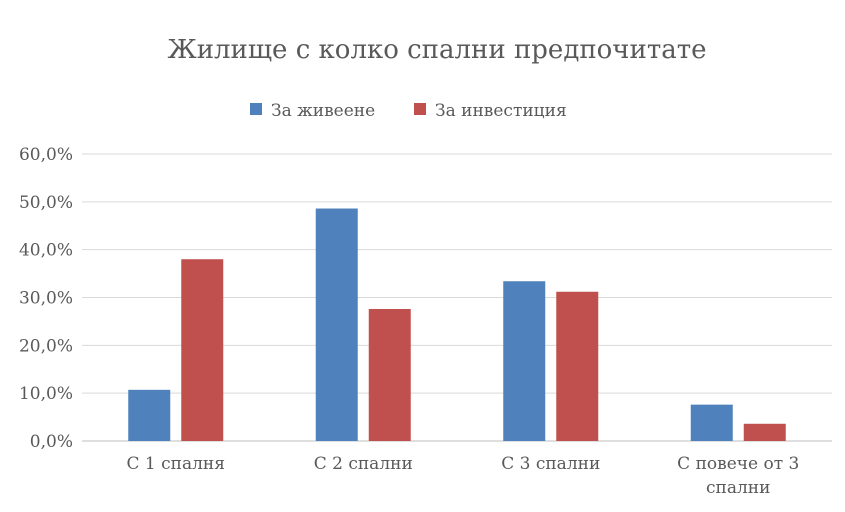 This screenshot has width=845, height=512. I want to click on y-tick-label: 60,0%, so click(46, 155).